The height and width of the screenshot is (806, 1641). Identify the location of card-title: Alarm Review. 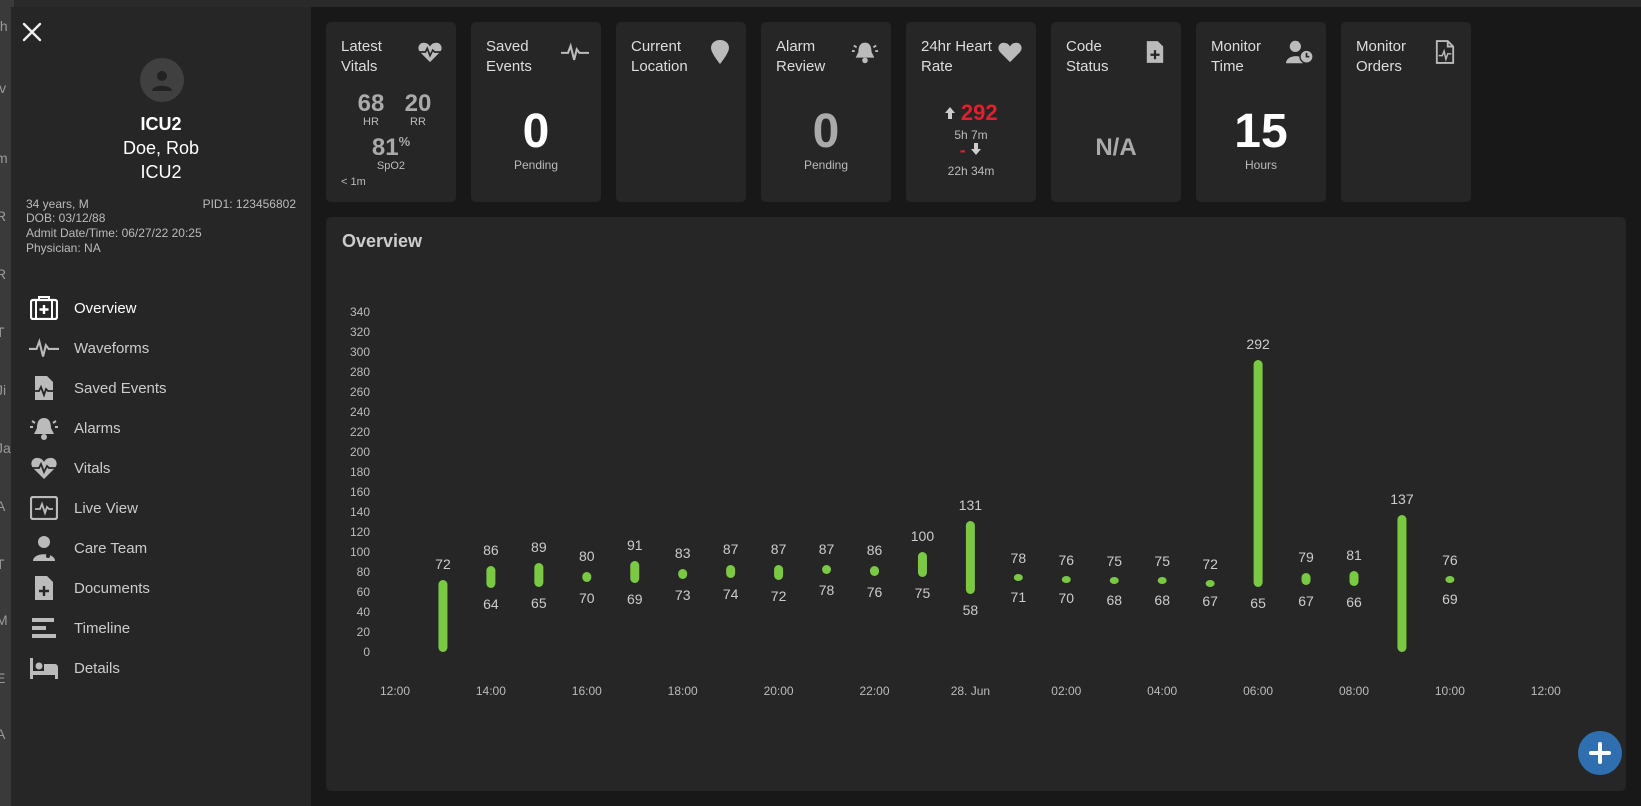
(801, 56).